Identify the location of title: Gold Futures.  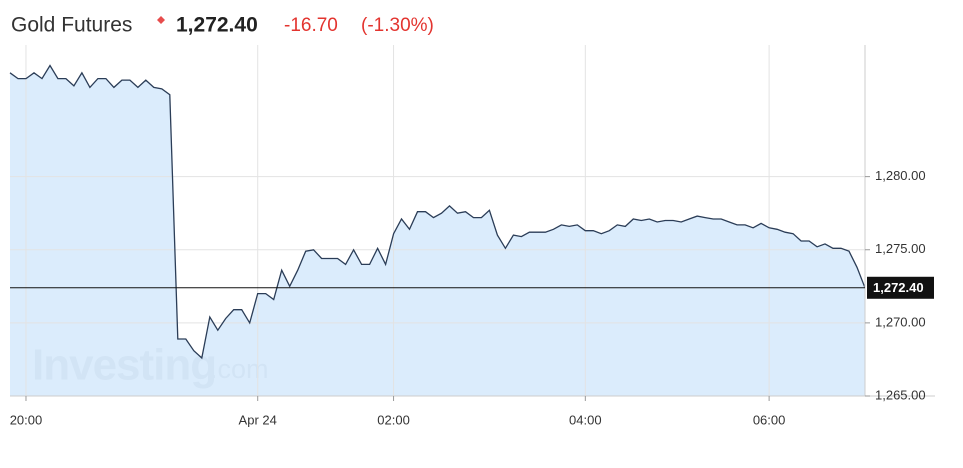
(71, 25).